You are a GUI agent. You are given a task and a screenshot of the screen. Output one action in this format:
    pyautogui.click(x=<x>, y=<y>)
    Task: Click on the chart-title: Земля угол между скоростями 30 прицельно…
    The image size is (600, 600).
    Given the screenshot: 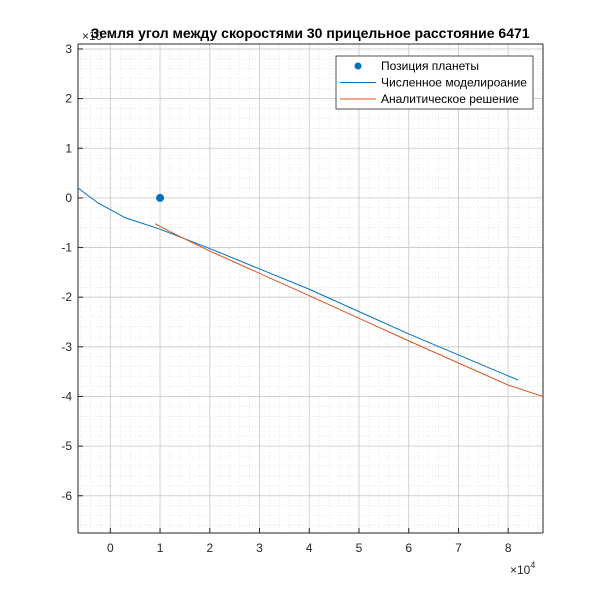 What is the action you would take?
    pyautogui.click(x=309, y=33)
    